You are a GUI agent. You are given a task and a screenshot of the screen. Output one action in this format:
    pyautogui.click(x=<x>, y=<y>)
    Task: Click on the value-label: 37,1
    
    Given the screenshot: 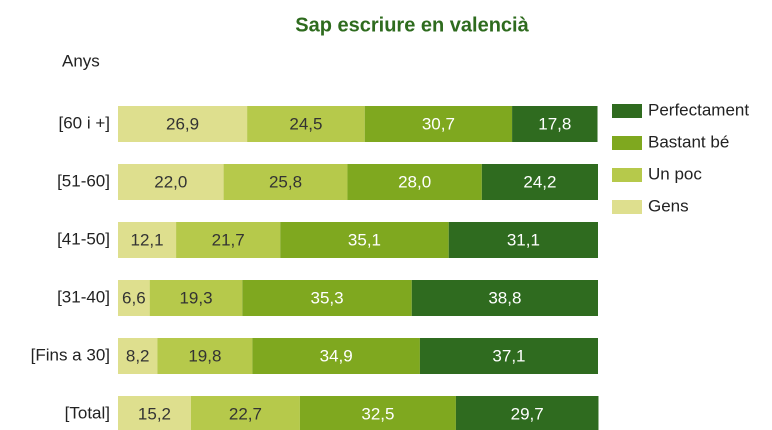 What is the action you would take?
    pyautogui.click(x=508, y=355)
    